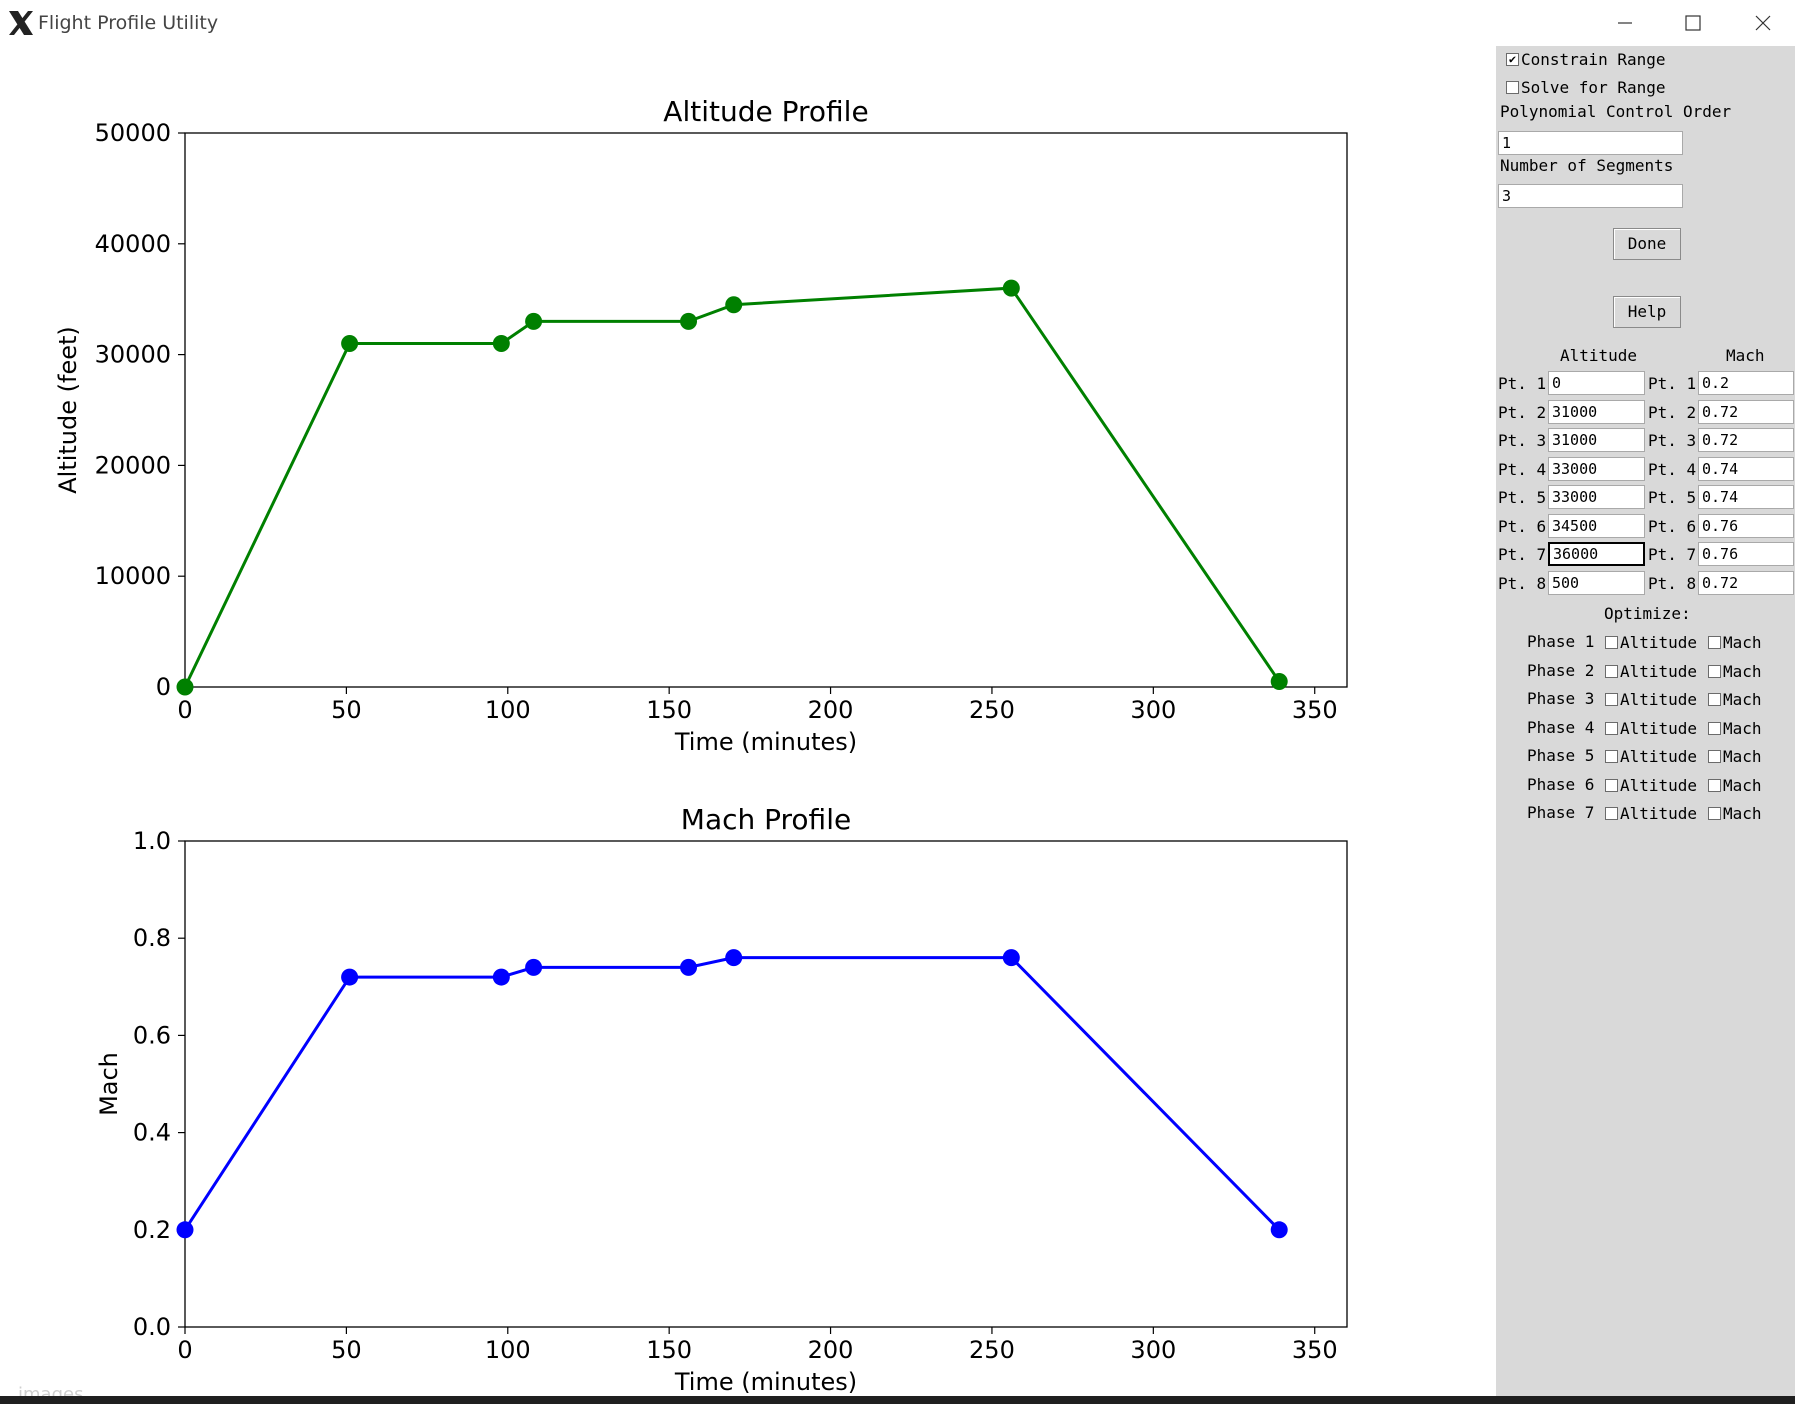 The width and height of the screenshot is (1795, 1404). What do you see at coordinates (1561, 727) in the screenshot?
I see `phase-label: Phase 4` at bounding box center [1561, 727].